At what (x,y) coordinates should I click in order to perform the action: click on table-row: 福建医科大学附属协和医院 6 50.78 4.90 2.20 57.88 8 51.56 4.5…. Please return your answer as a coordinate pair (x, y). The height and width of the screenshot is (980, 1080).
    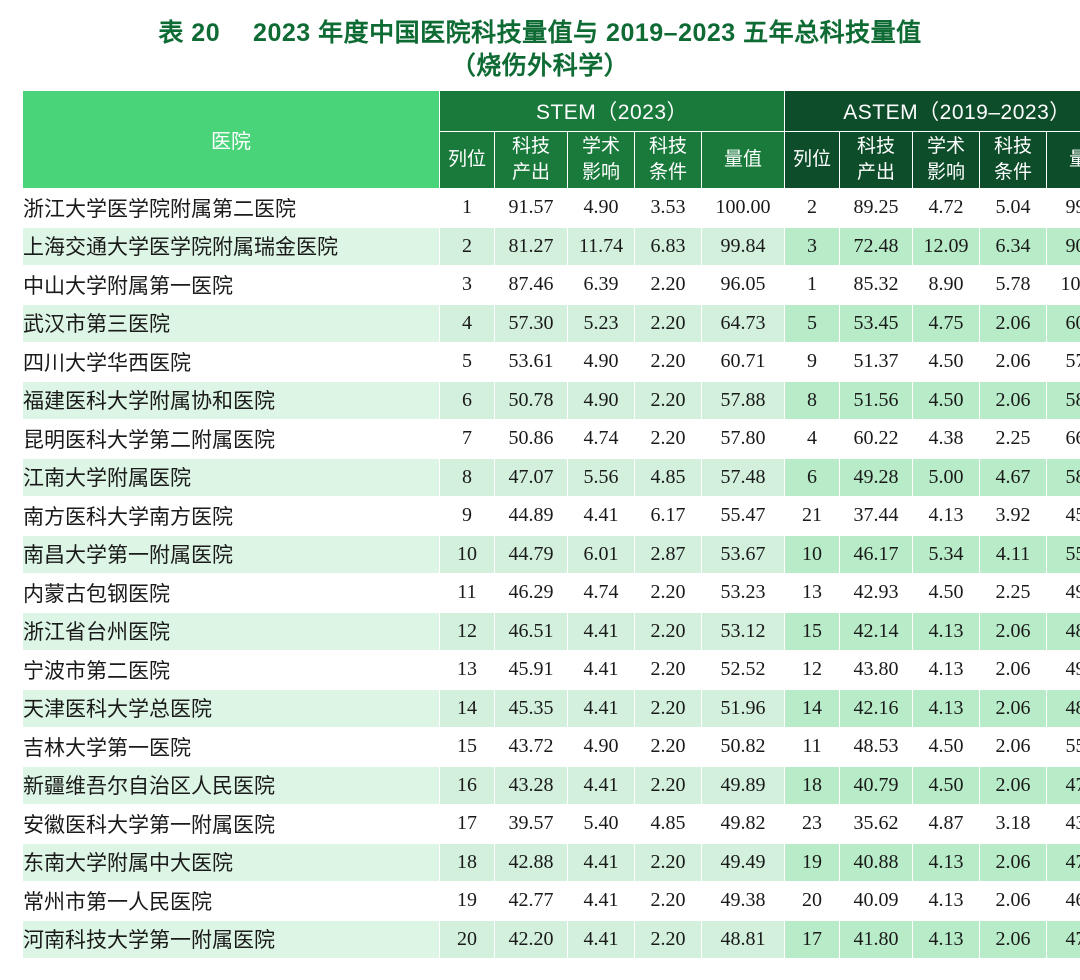
    Looking at the image, I should click on (551, 400).